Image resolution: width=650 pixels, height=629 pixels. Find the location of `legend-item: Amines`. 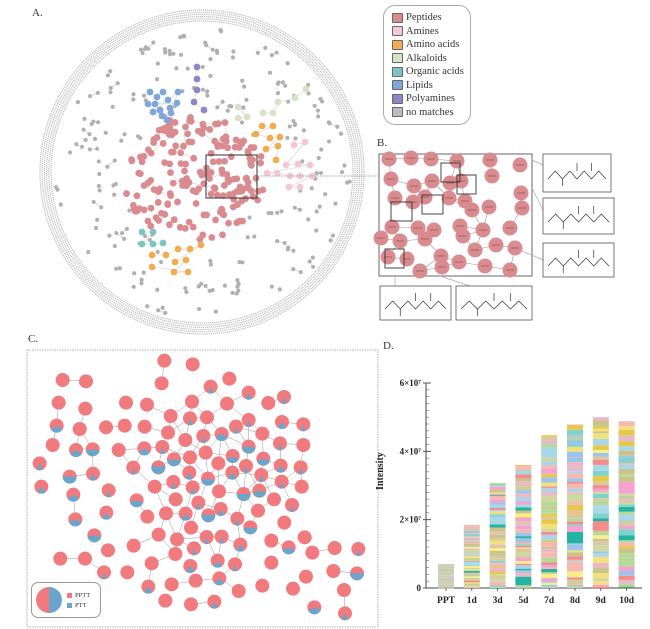

legend-item: Amines is located at coordinates (431, 32).